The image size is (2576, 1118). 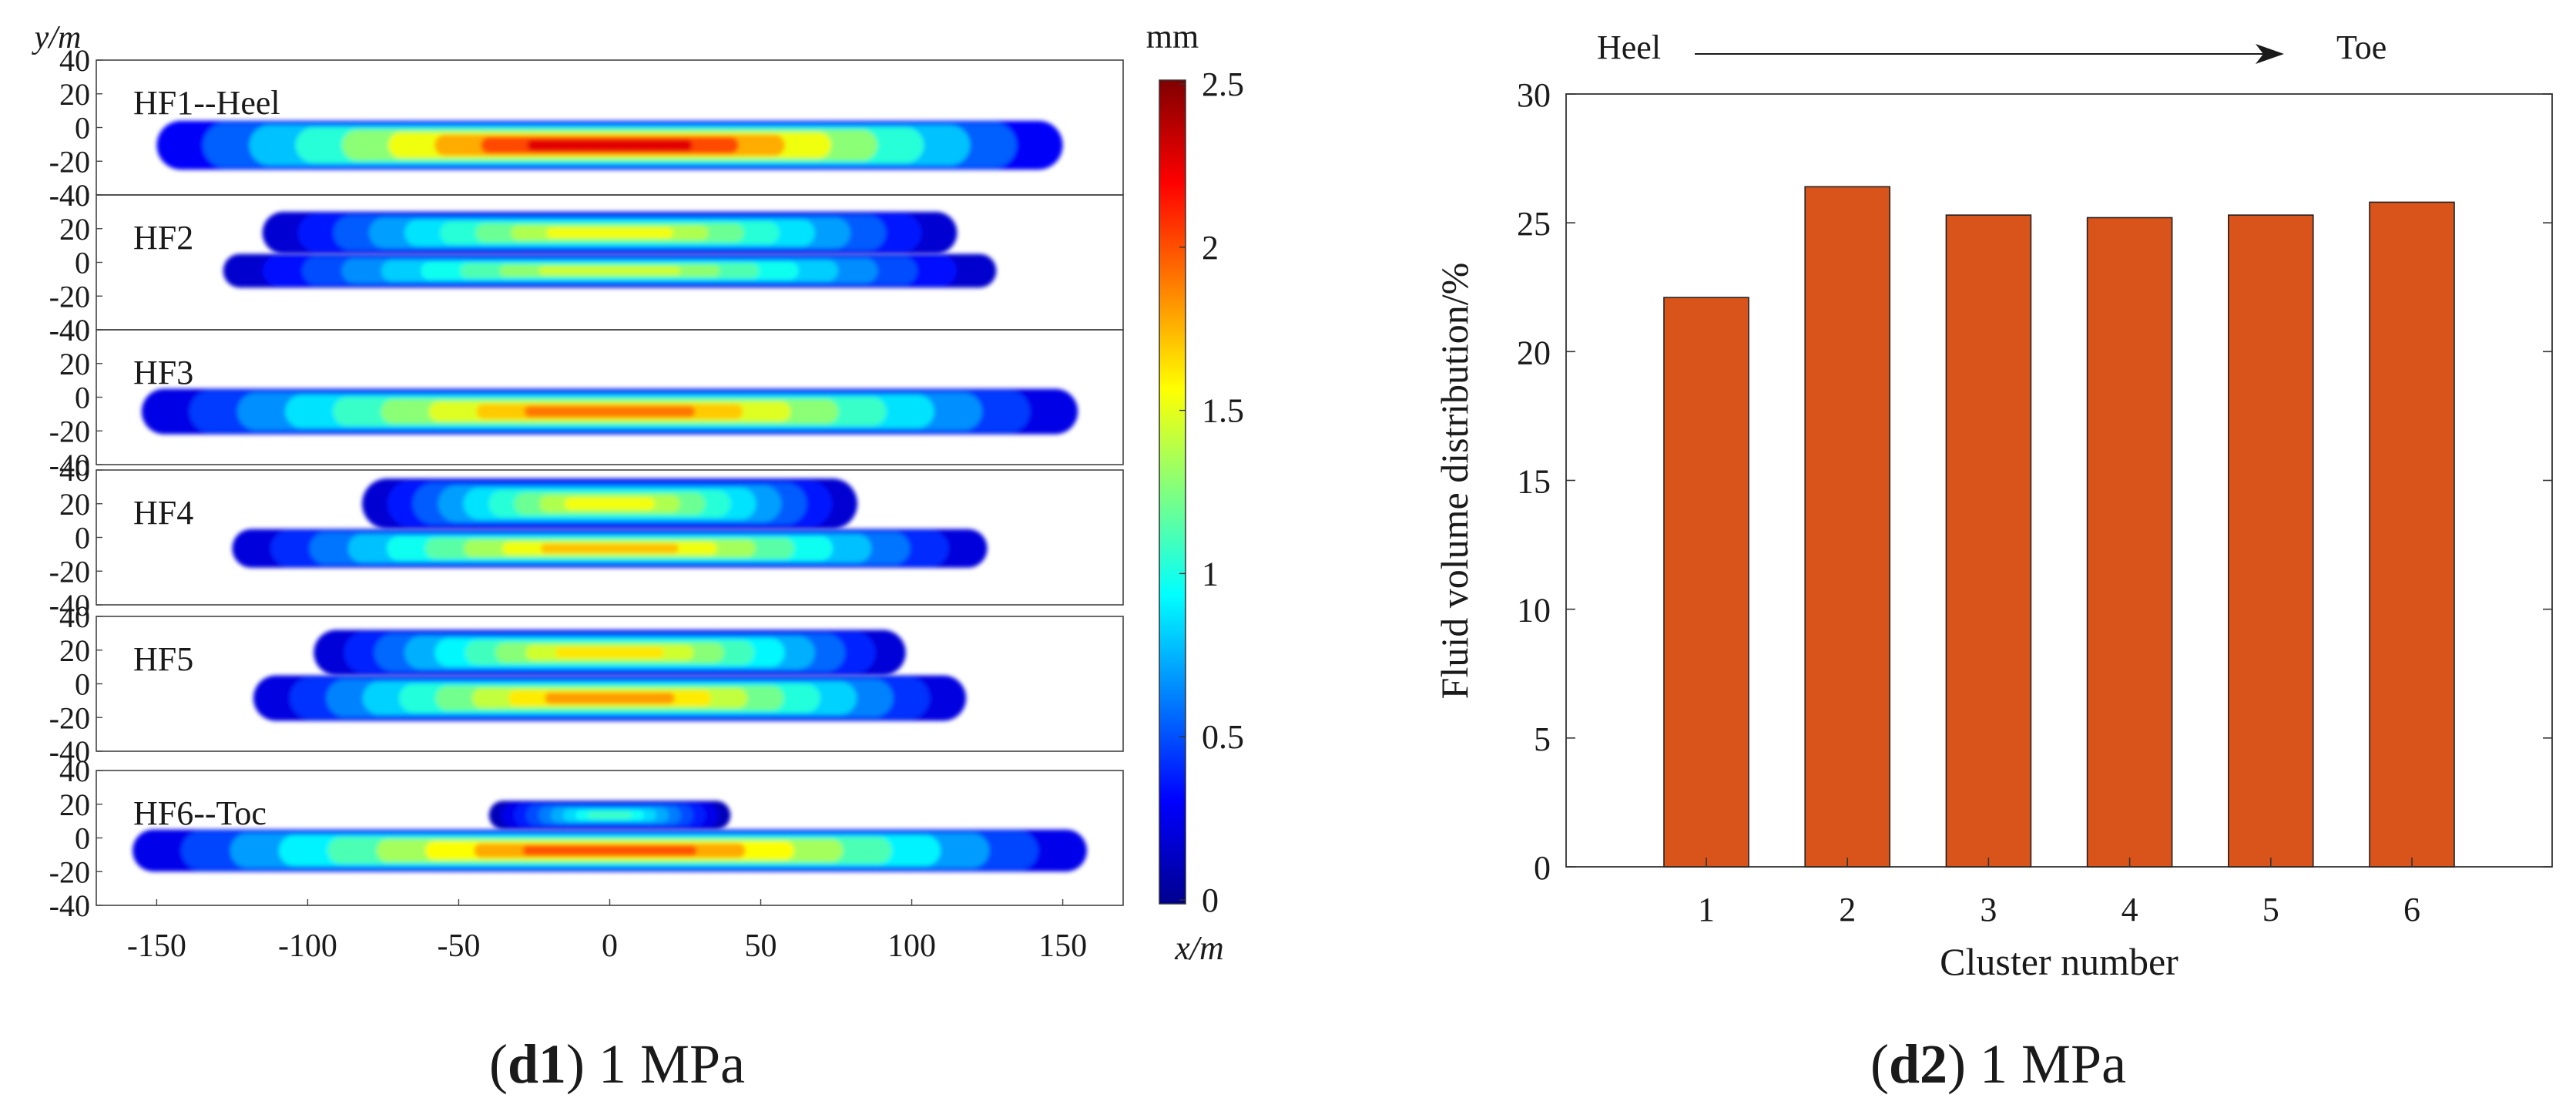 I want to click on panel-label: HF6--Toc, so click(x=200, y=813).